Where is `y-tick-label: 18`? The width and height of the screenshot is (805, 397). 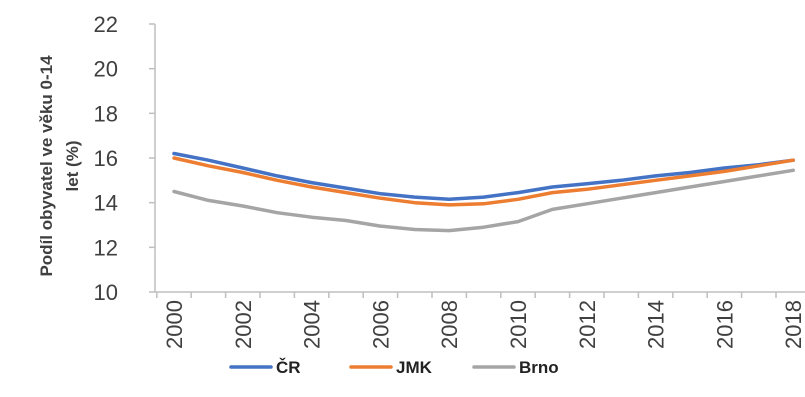
y-tick-label: 18 is located at coordinates (106, 113).